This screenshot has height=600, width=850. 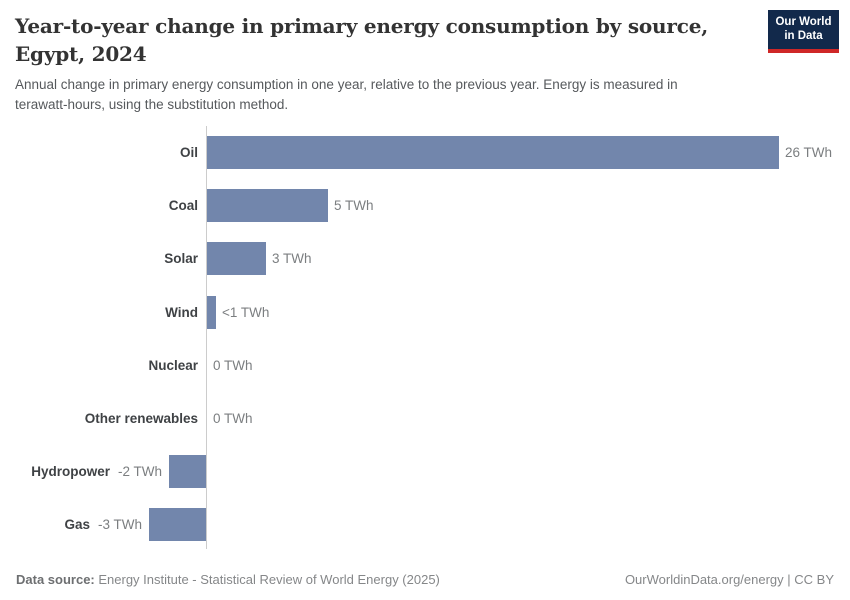 I want to click on bar-row: Oil 26 TWh, so click(x=425, y=152).